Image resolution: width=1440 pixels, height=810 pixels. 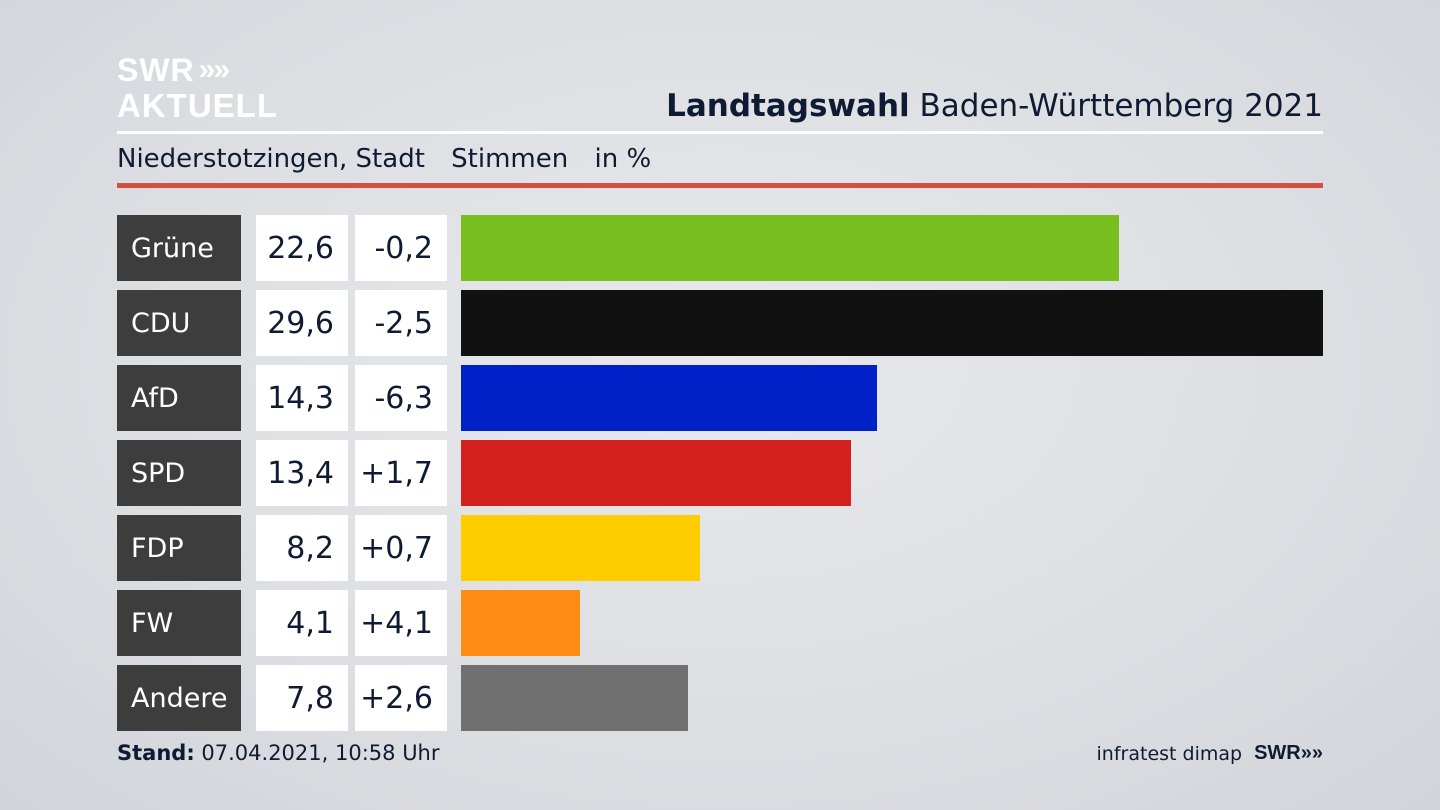 What do you see at coordinates (302, 473) in the screenshot?
I see `vote-share-value: 13,4` at bounding box center [302, 473].